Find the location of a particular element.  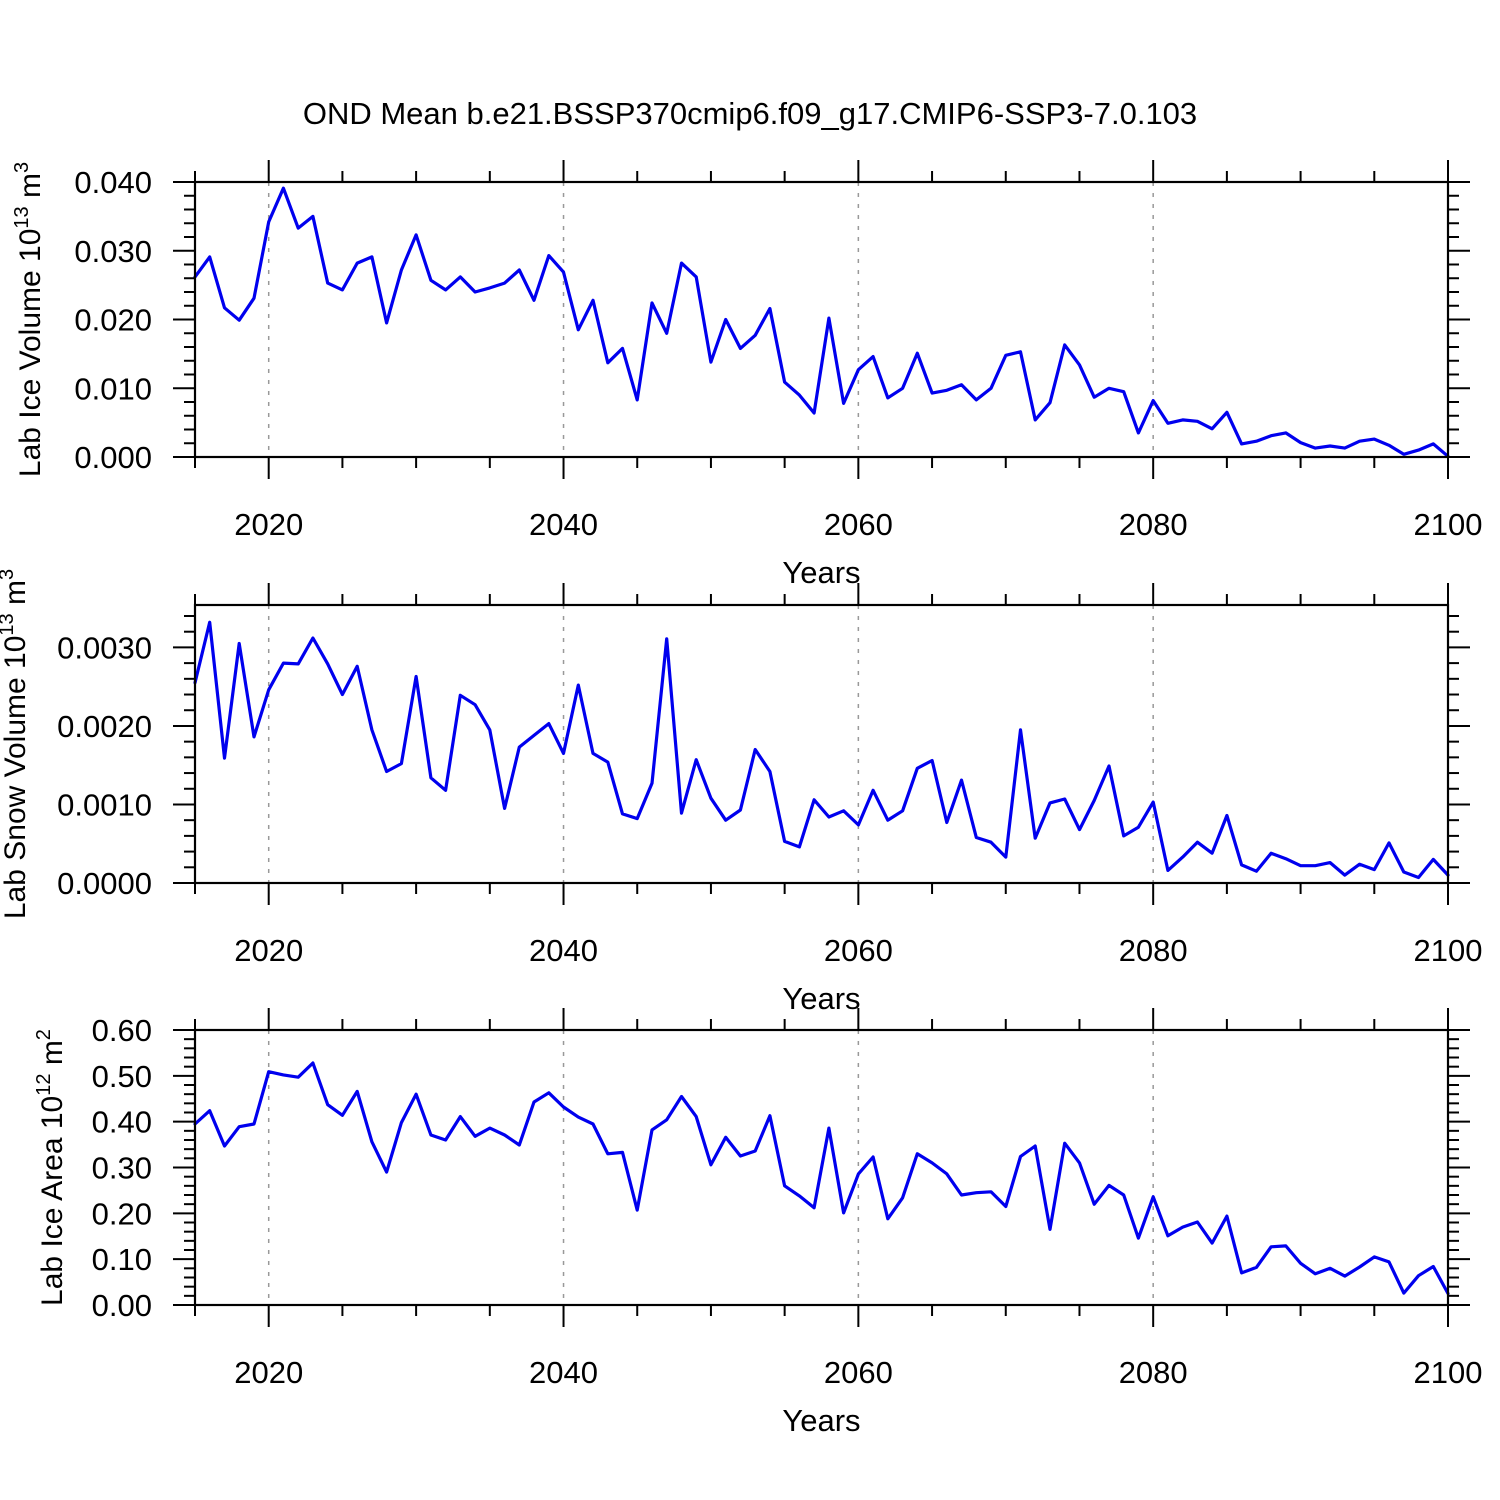

y-tick-label: 0.040 is located at coordinates (113, 182).